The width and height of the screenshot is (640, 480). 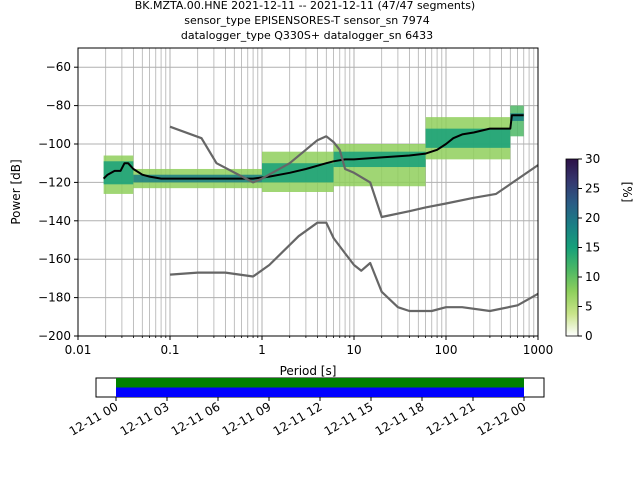 I want to click on timeline-tick-label: 12-11 18, so click(x=400, y=418).